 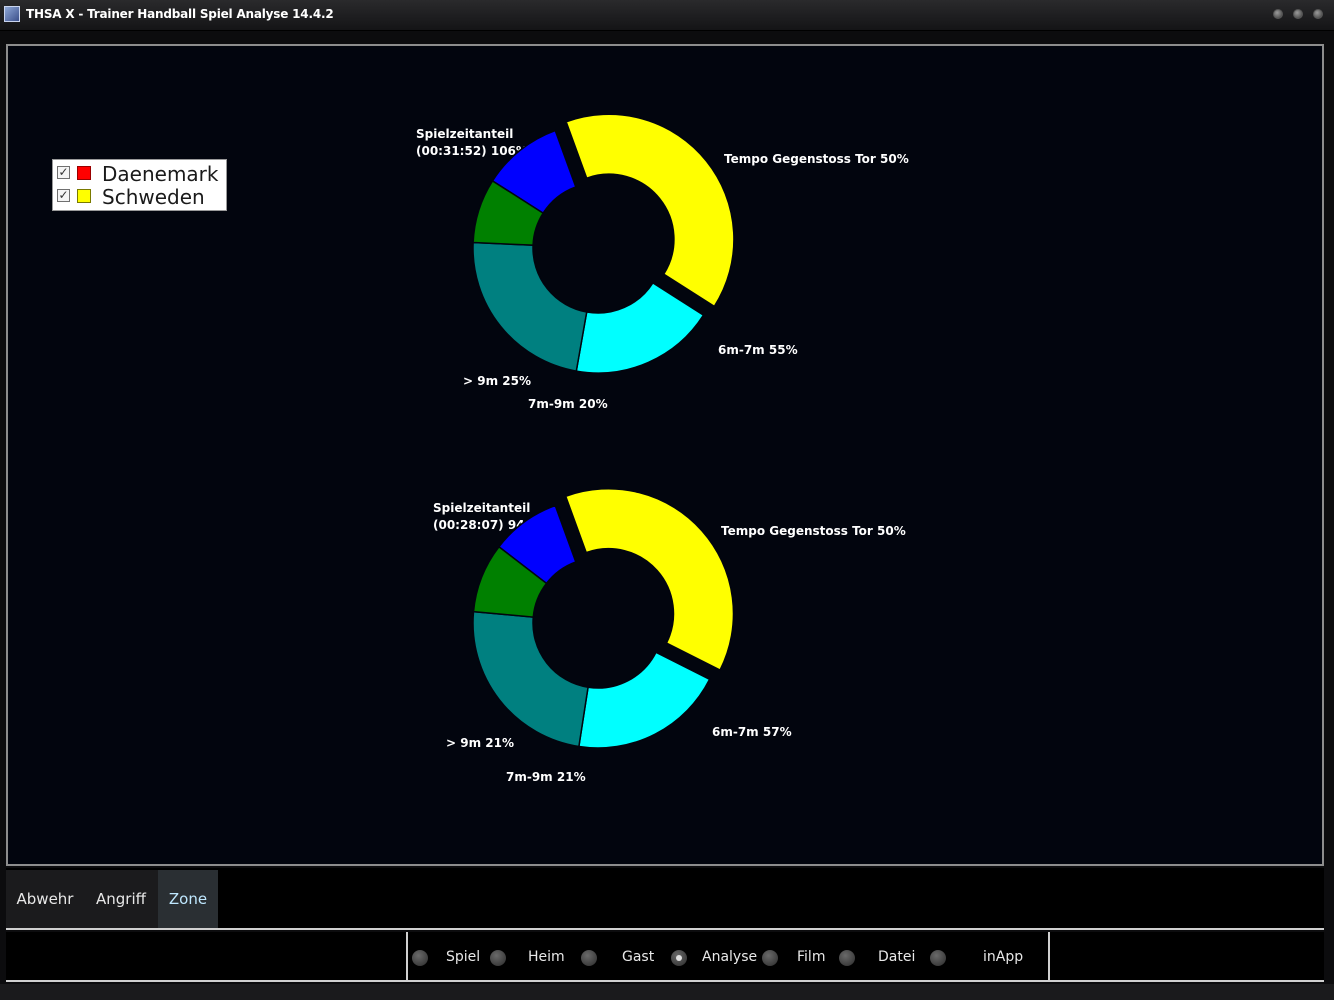 What do you see at coordinates (498, 958) in the screenshot?
I see `radio-heim` at bounding box center [498, 958].